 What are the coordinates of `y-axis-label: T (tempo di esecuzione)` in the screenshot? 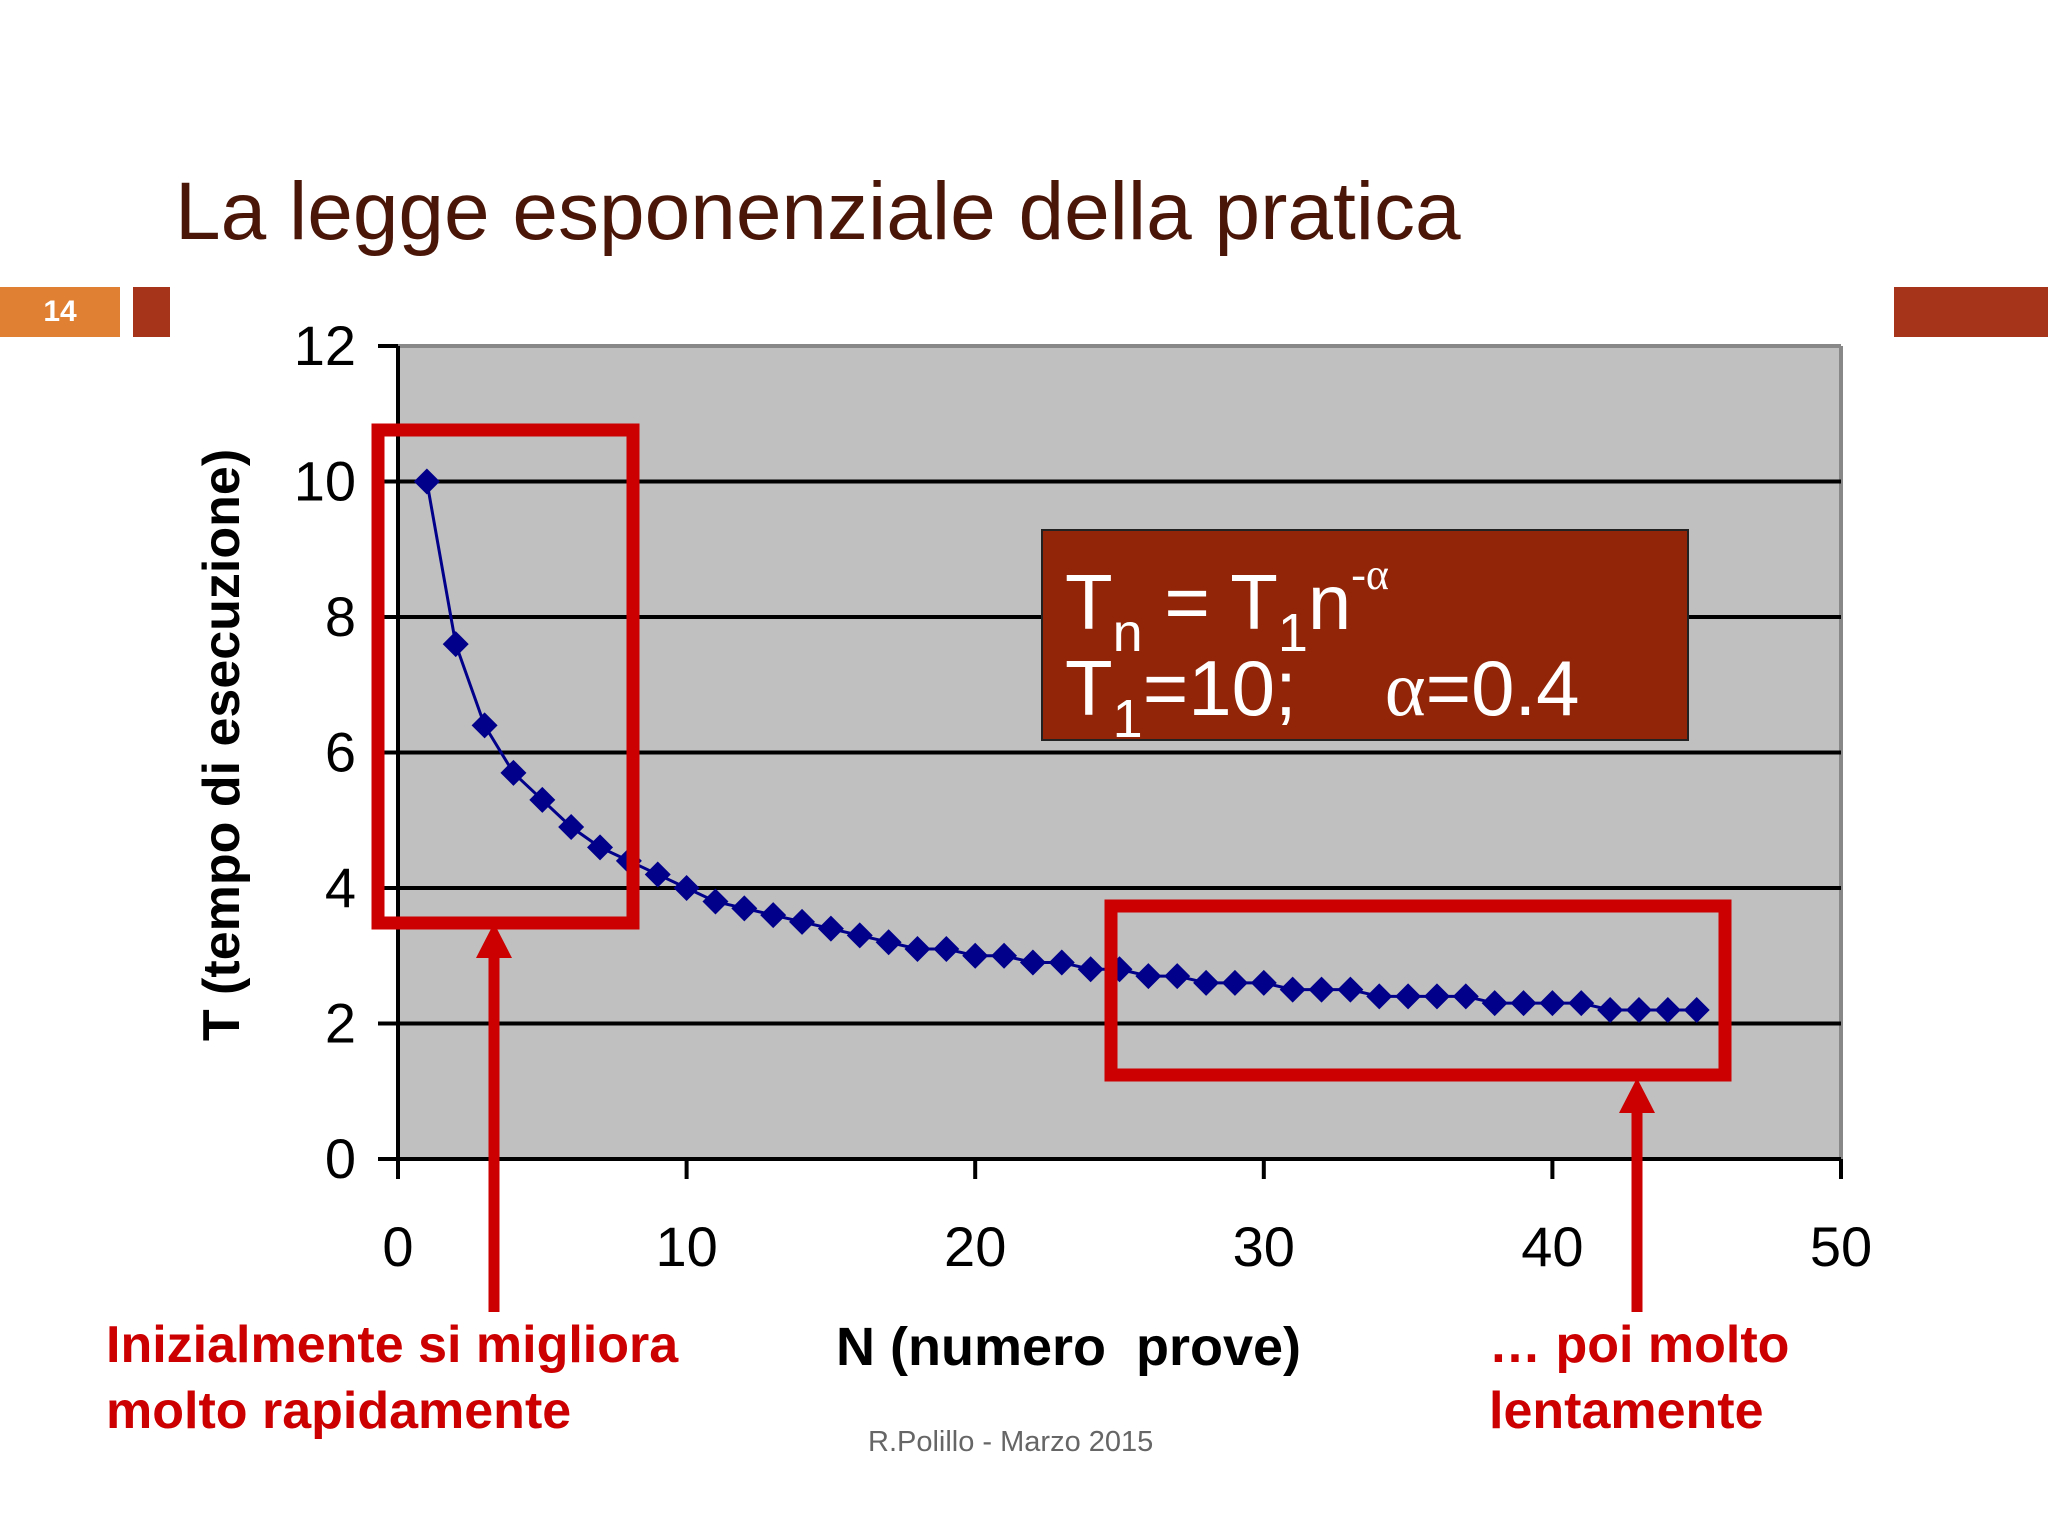 It's located at (222, 745).